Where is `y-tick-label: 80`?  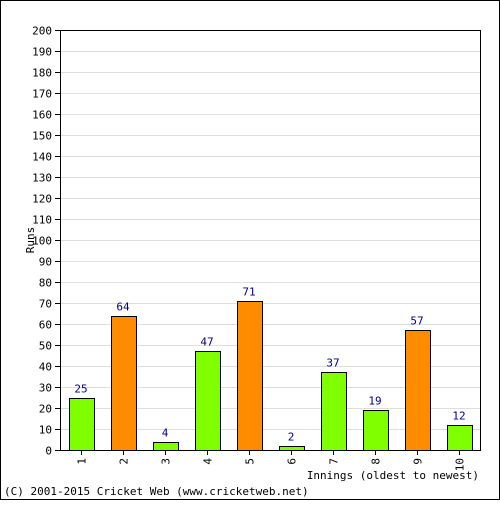
y-tick-label: 80 is located at coordinates (45, 283).